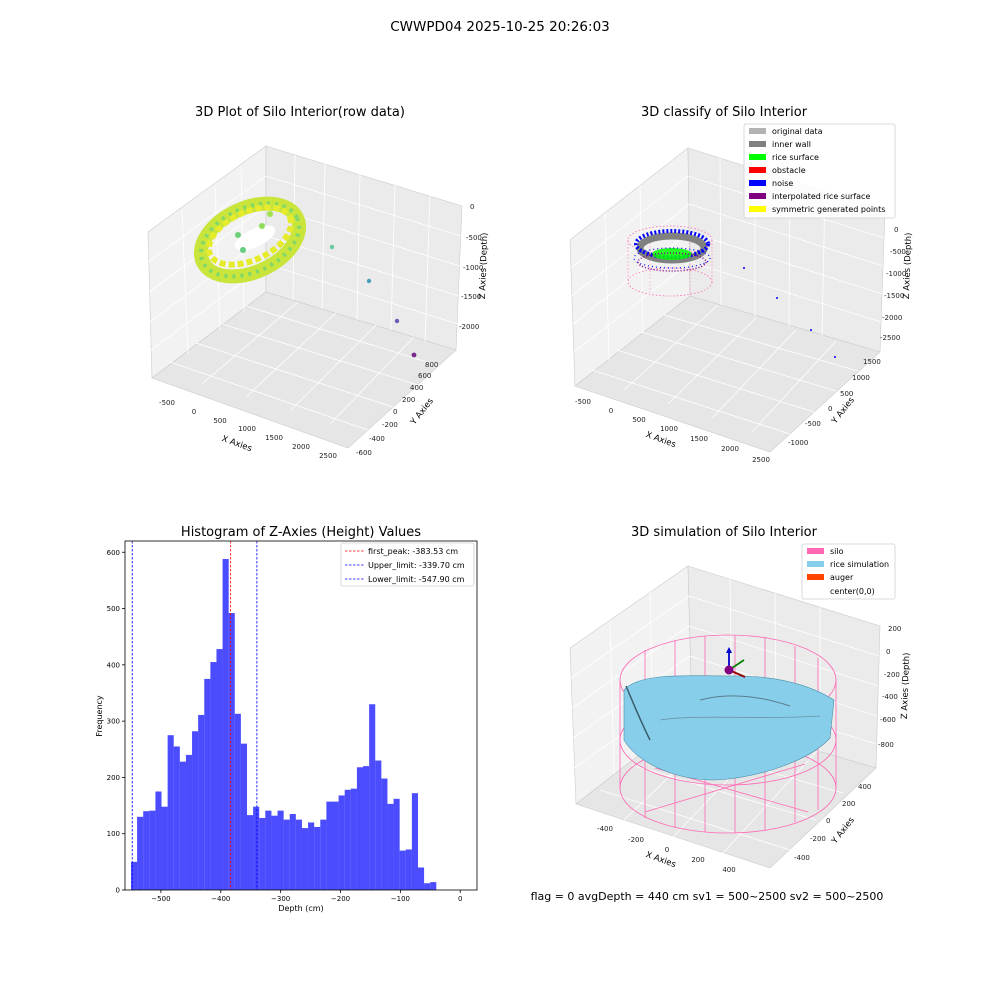  Describe the element at coordinates (817, 209) in the screenshot. I see `legend-item: symmetric generated points` at that location.